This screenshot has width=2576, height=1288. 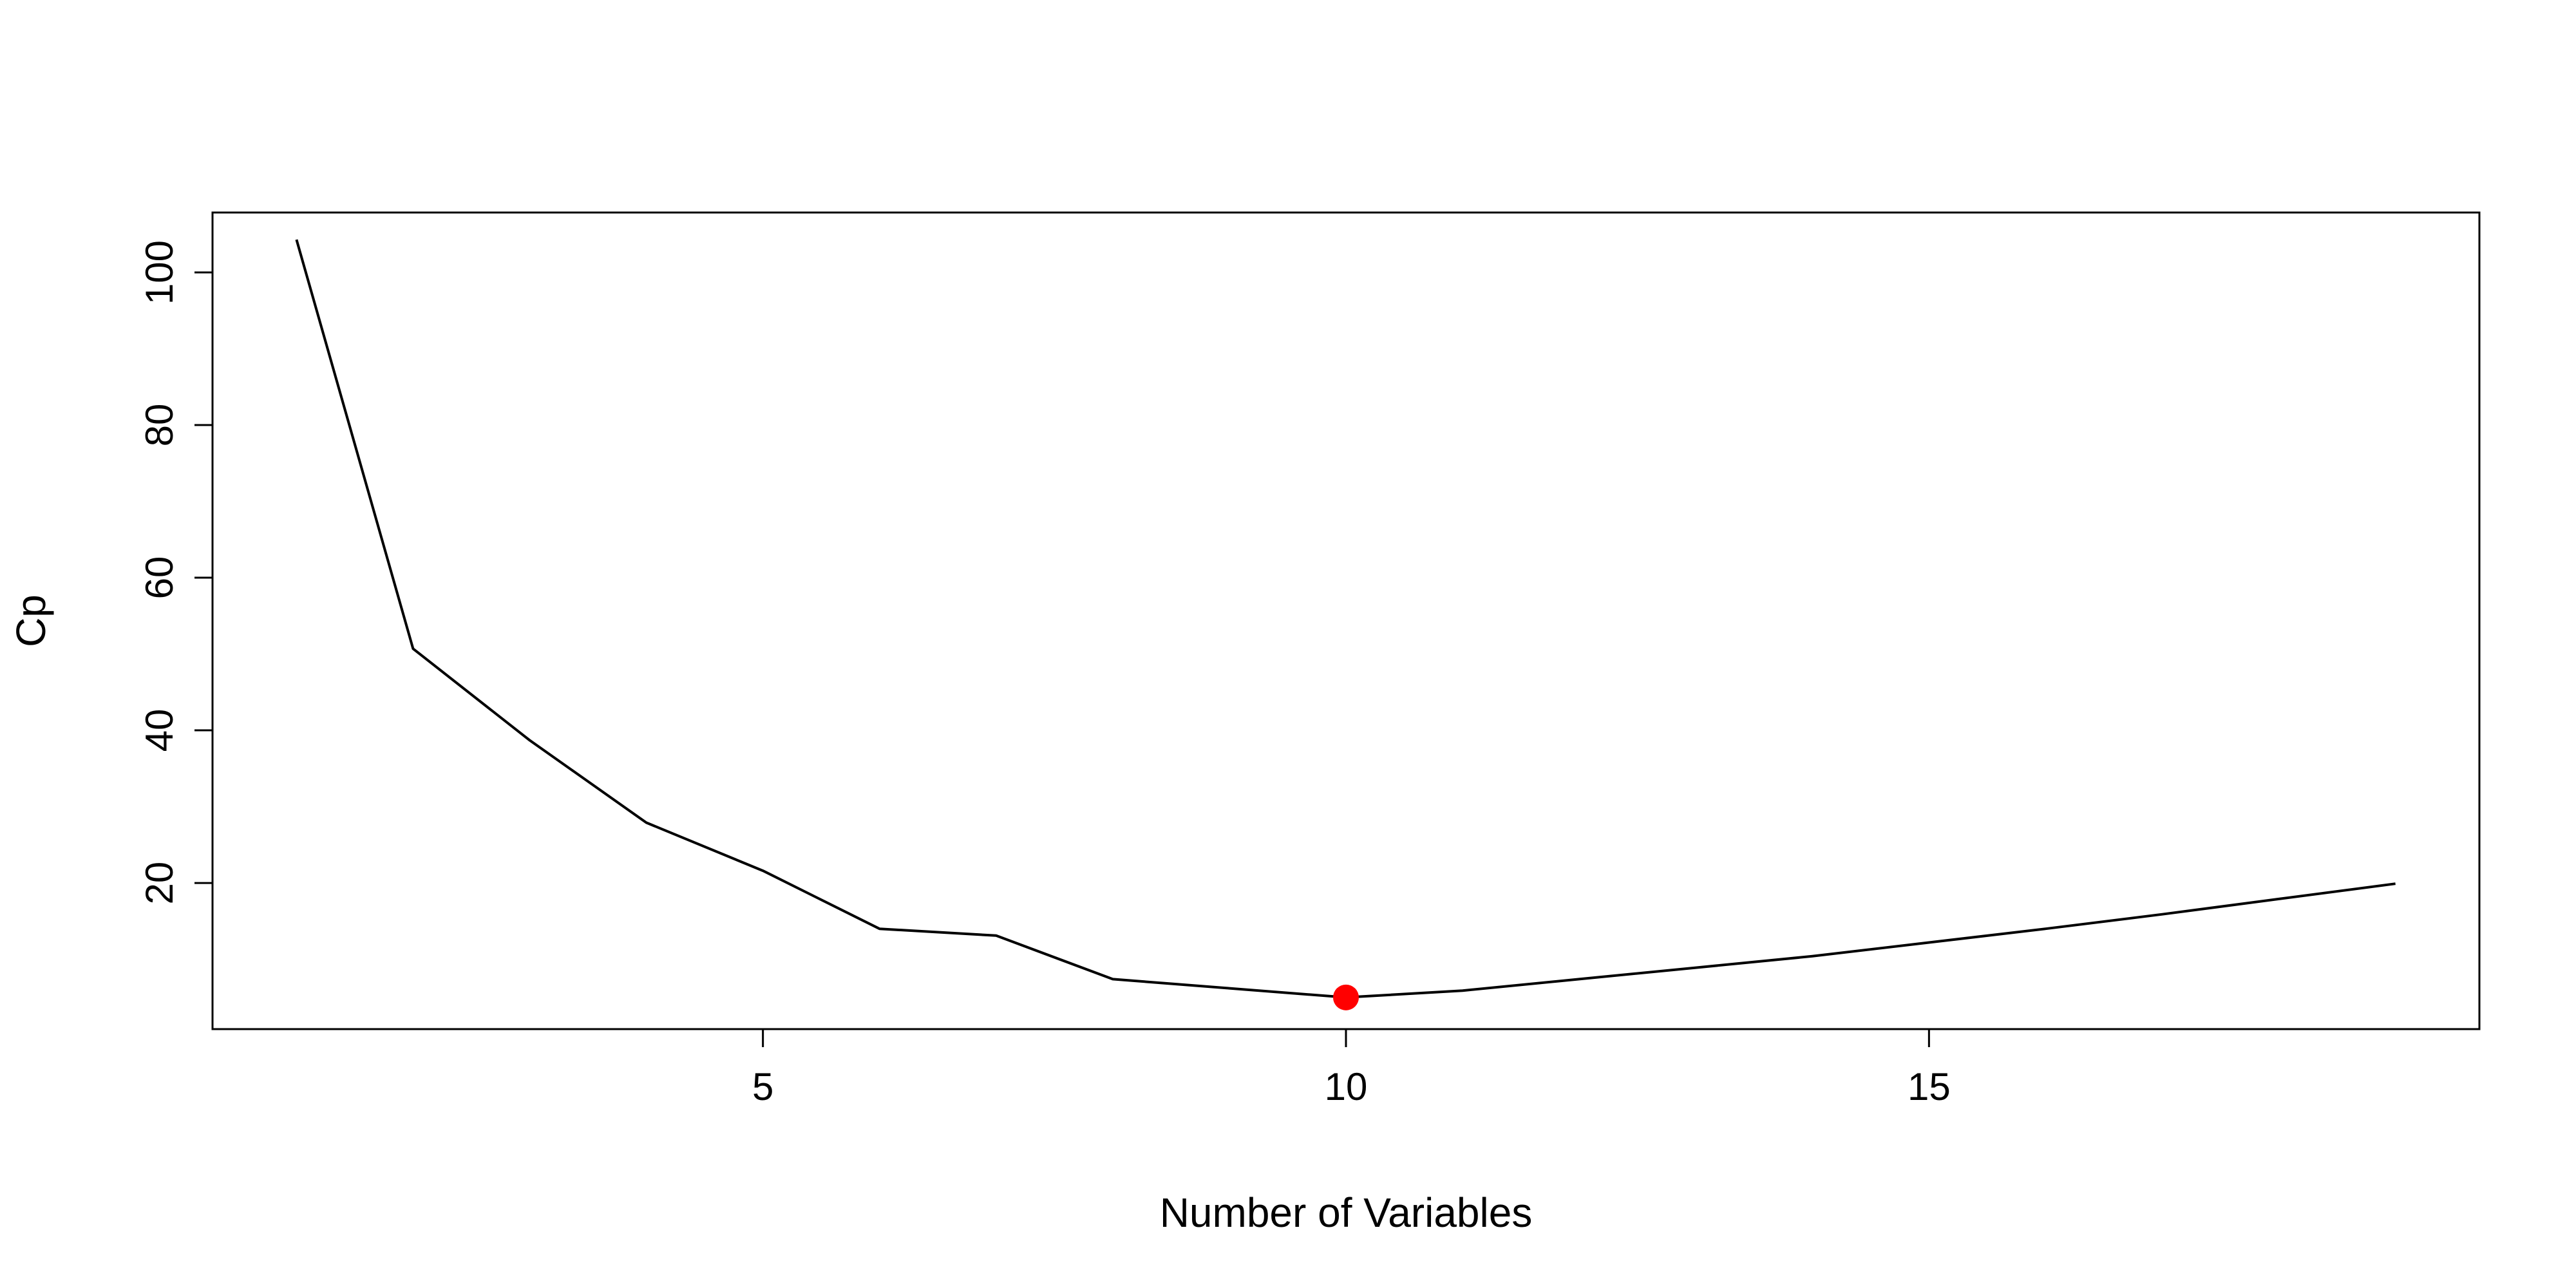 I want to click on x-tick-label: 15, so click(x=1929, y=1086).